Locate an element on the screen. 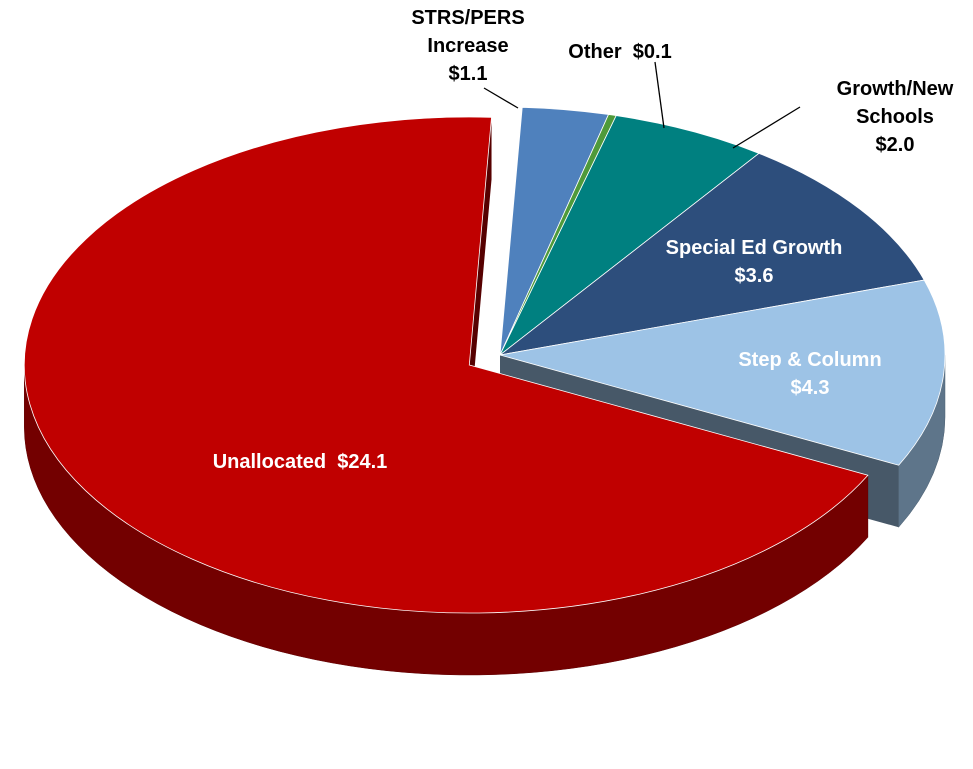 The image size is (973, 769). slice-label: Unallocated $24.1 is located at coordinates (300, 462).